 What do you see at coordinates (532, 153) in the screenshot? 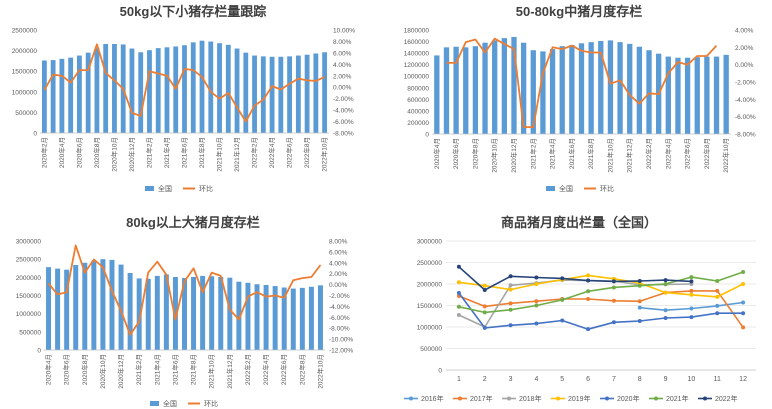
I see `x-tick-label: 2021年2月` at bounding box center [532, 153].